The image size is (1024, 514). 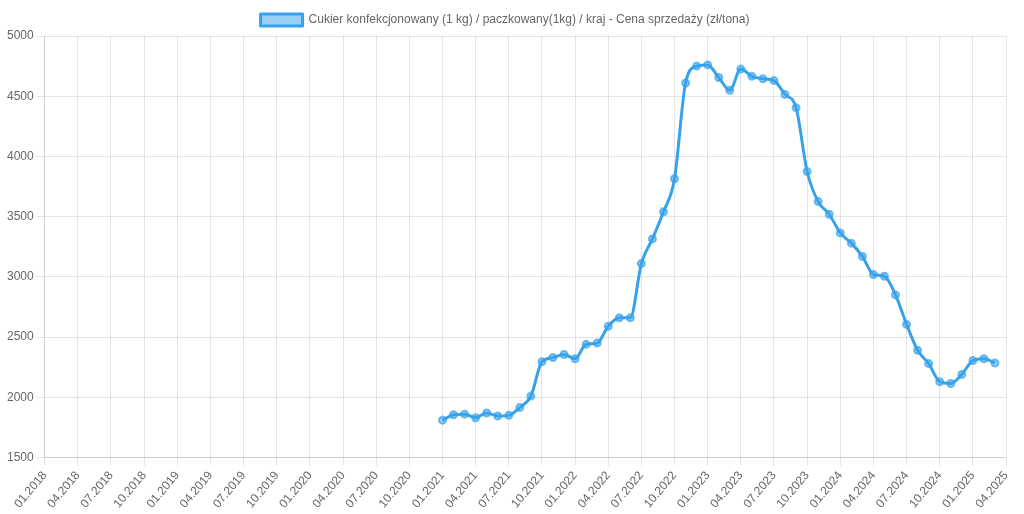 What do you see at coordinates (20, 276) in the screenshot?
I see `y-tick-label: 3000` at bounding box center [20, 276].